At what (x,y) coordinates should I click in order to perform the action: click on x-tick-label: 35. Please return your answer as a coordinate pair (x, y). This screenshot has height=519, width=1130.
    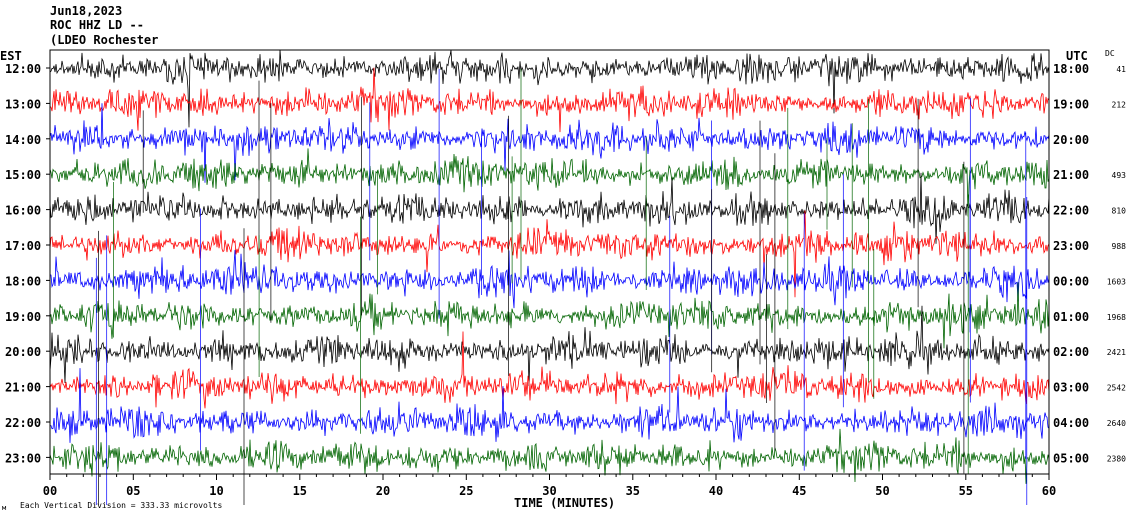
    Looking at the image, I should click on (633, 491).